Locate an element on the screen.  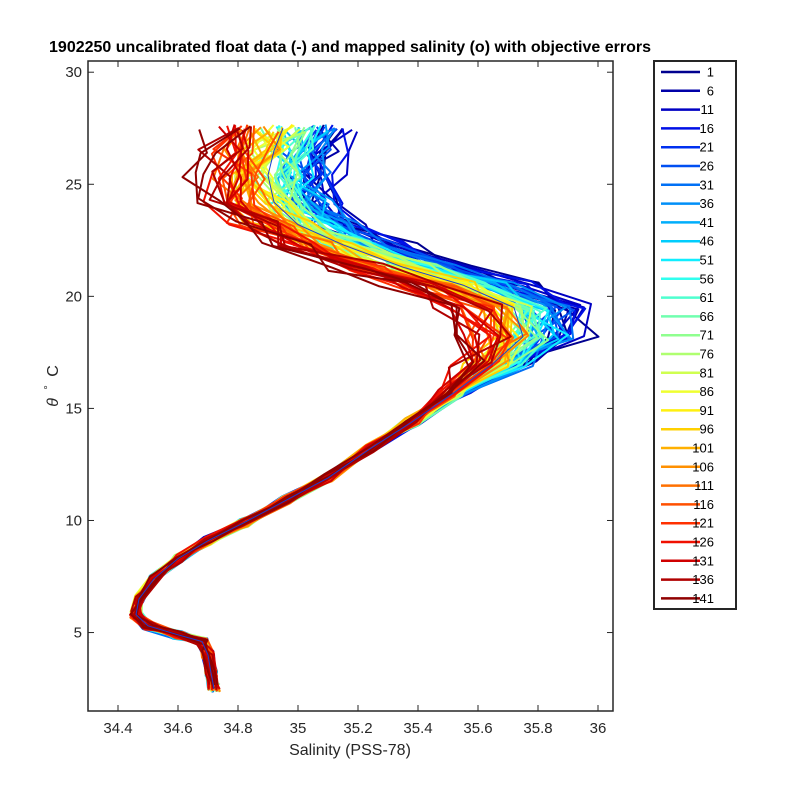
y-tick-label: 15 is located at coordinates (73, 408).